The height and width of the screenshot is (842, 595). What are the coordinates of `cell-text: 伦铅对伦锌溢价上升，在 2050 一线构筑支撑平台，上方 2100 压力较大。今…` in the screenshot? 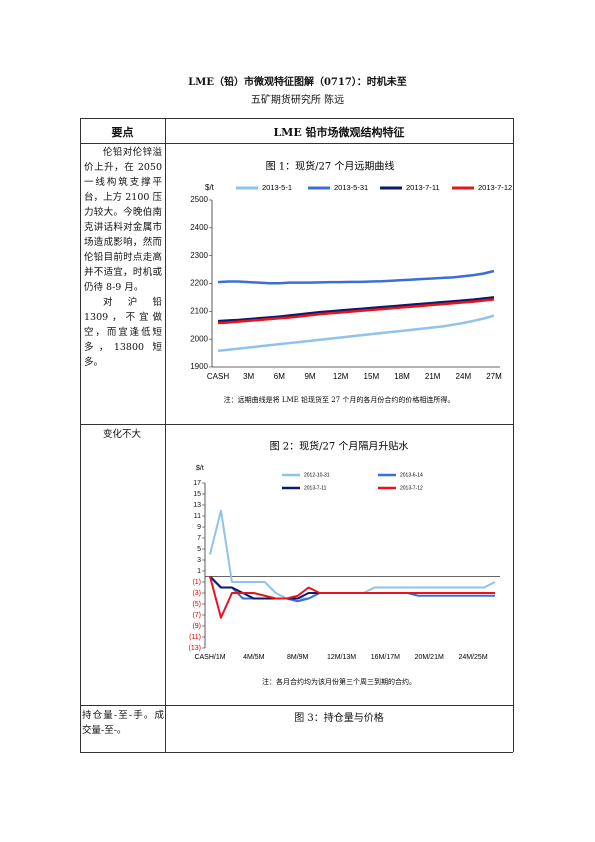 It's located at (123, 257).